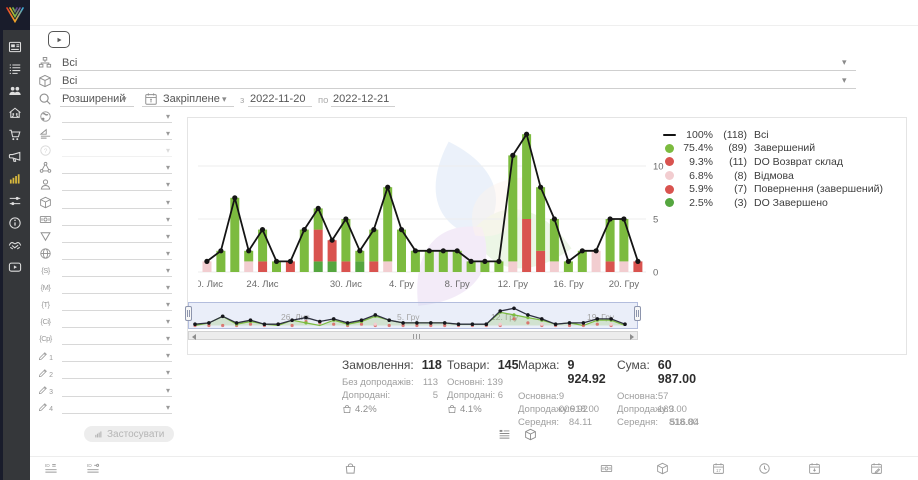 The image size is (918, 480). What do you see at coordinates (105, 270) in the screenshot?
I see `filter-row-utm-s: {S} ▾` at bounding box center [105, 270].